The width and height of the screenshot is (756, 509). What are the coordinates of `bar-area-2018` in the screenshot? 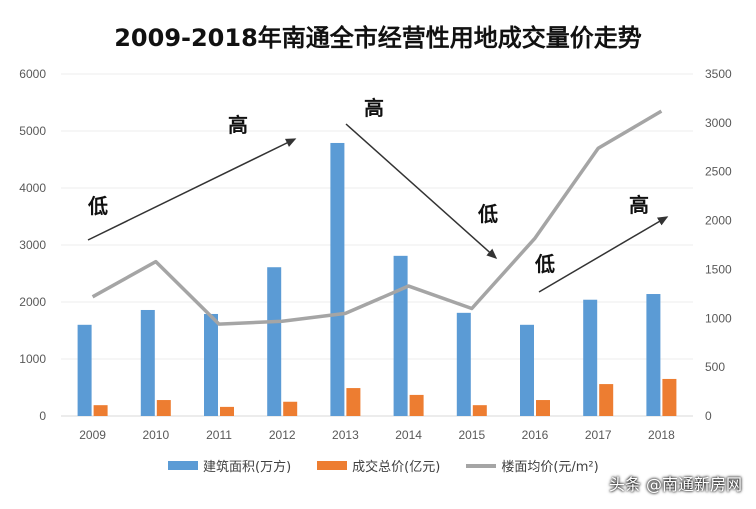 It's located at (653, 355).